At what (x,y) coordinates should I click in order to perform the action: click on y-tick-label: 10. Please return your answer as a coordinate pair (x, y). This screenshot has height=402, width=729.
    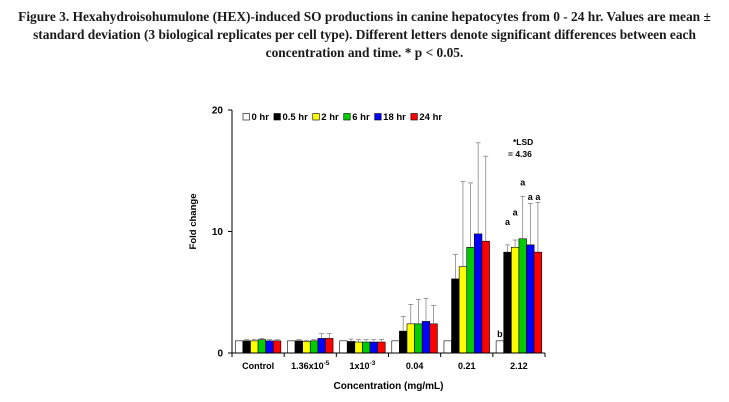
    Looking at the image, I should click on (218, 232).